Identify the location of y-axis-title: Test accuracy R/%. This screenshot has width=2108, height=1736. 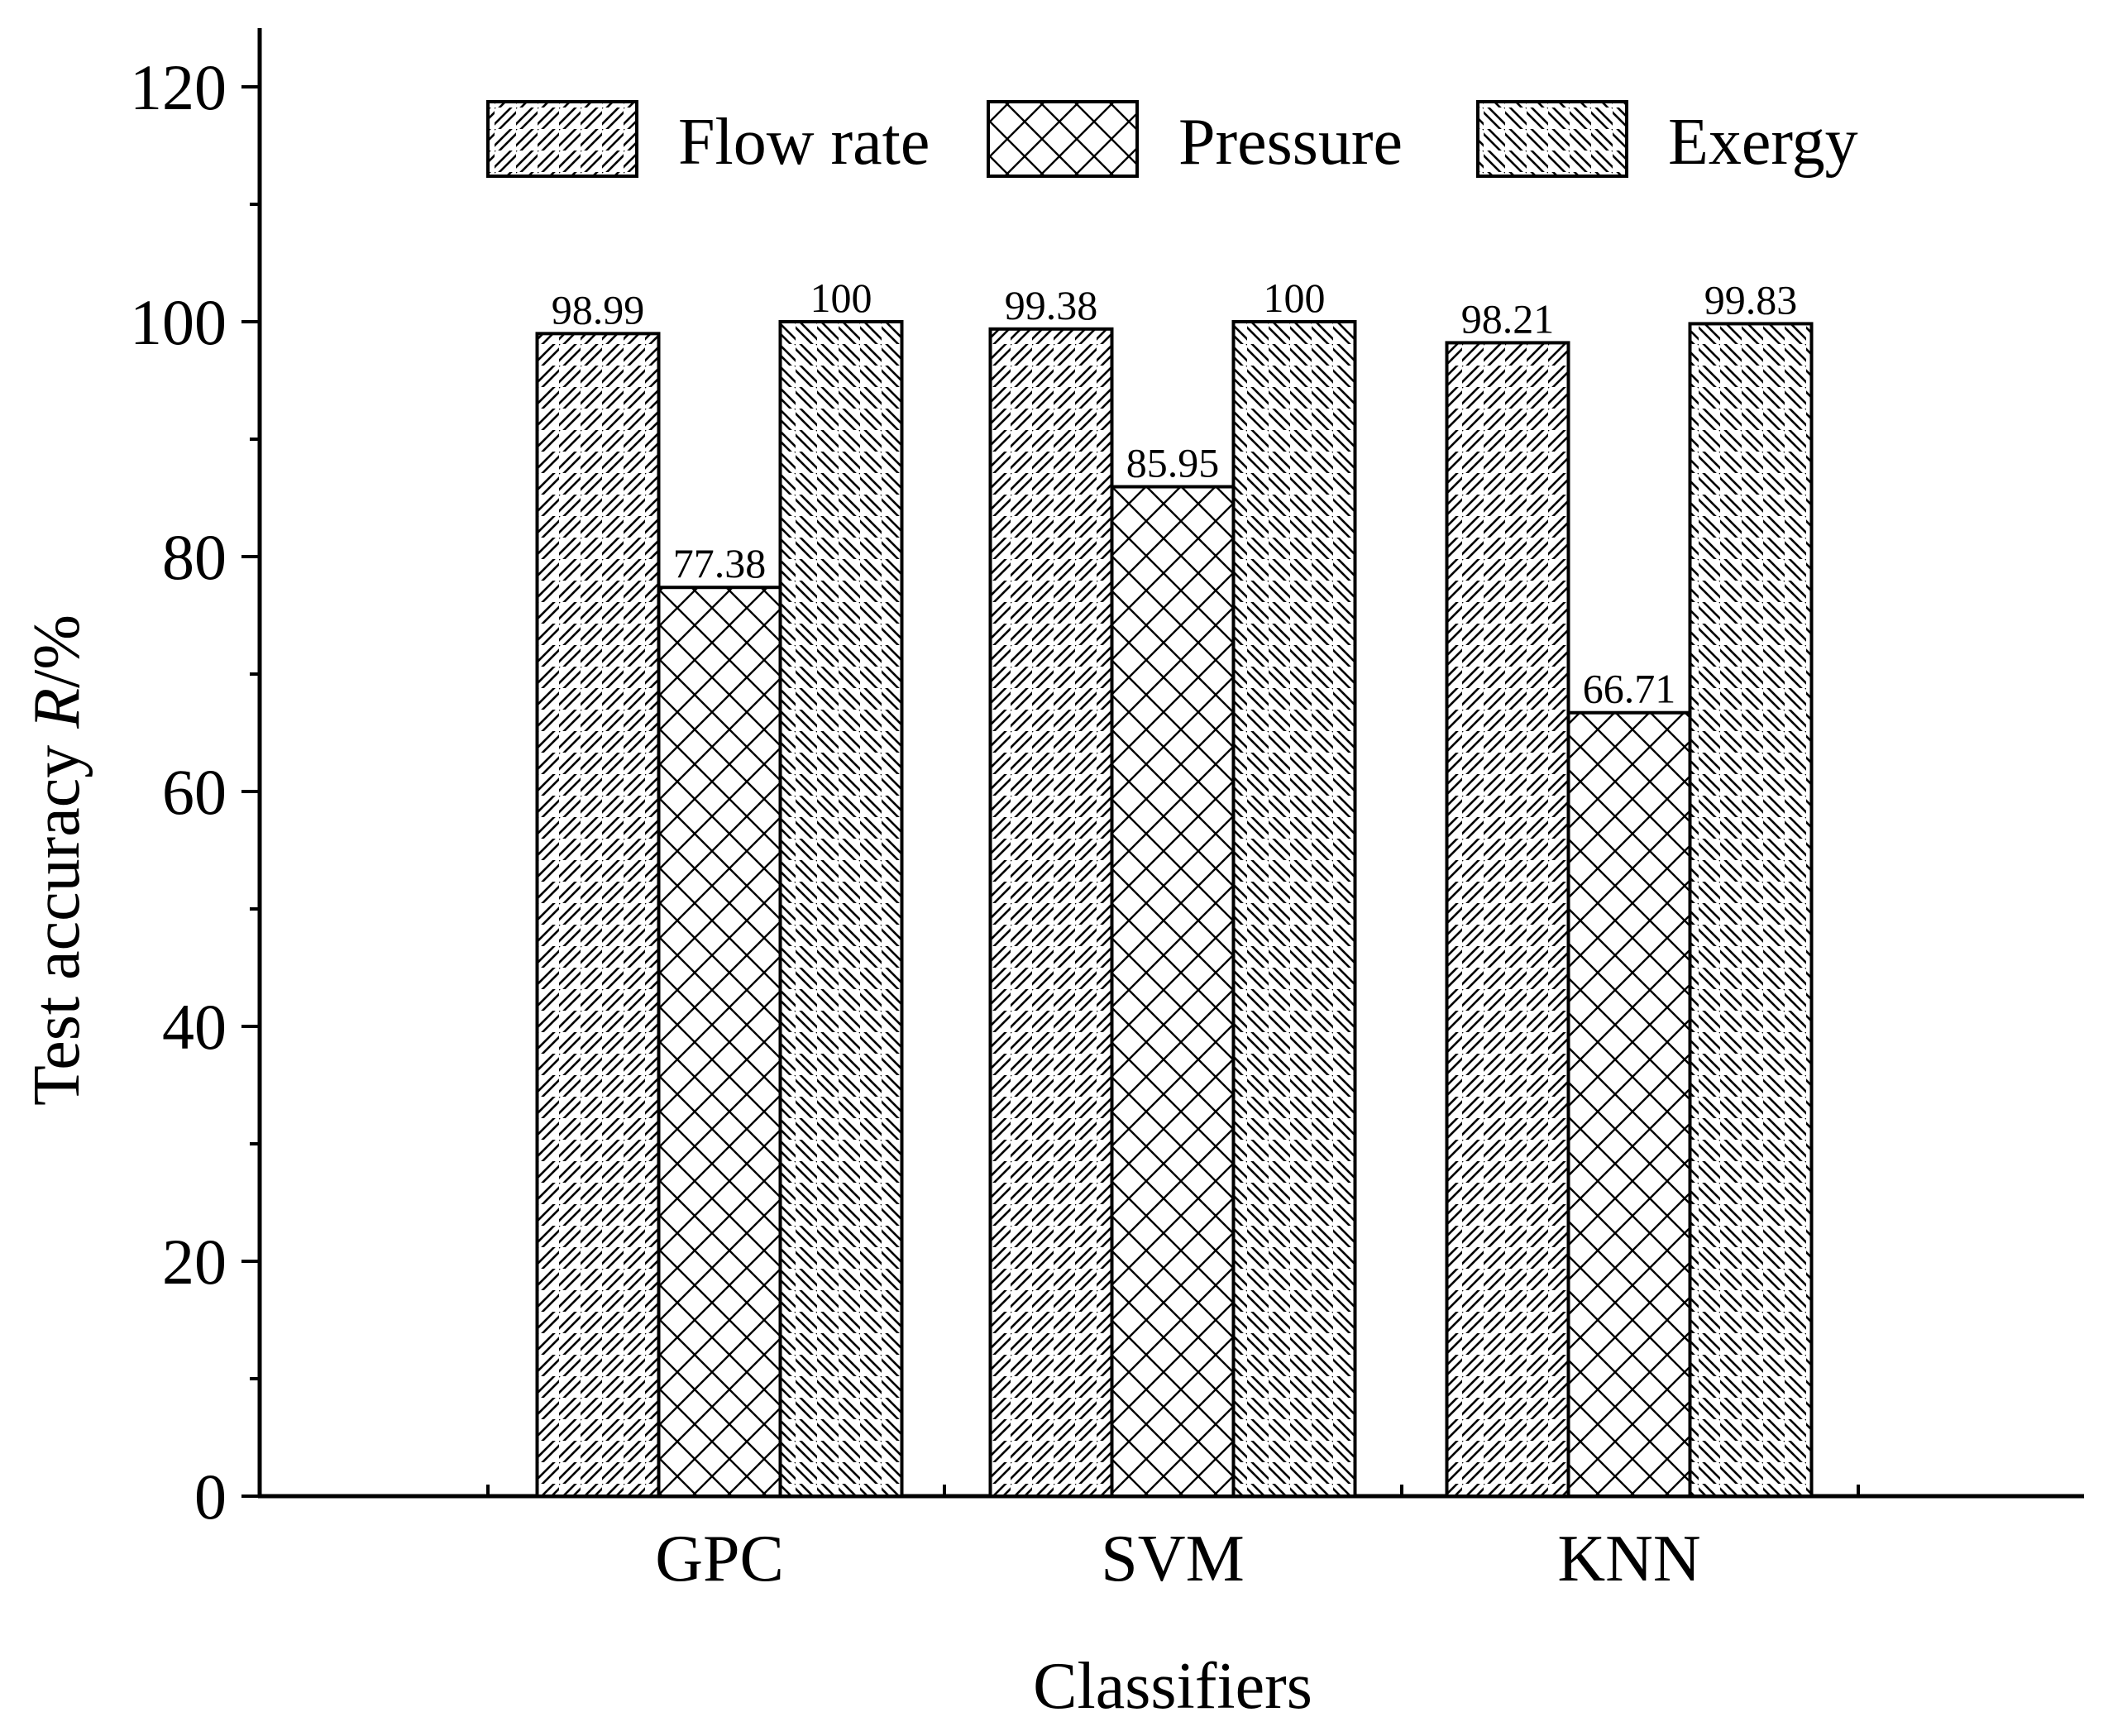
(57, 861).